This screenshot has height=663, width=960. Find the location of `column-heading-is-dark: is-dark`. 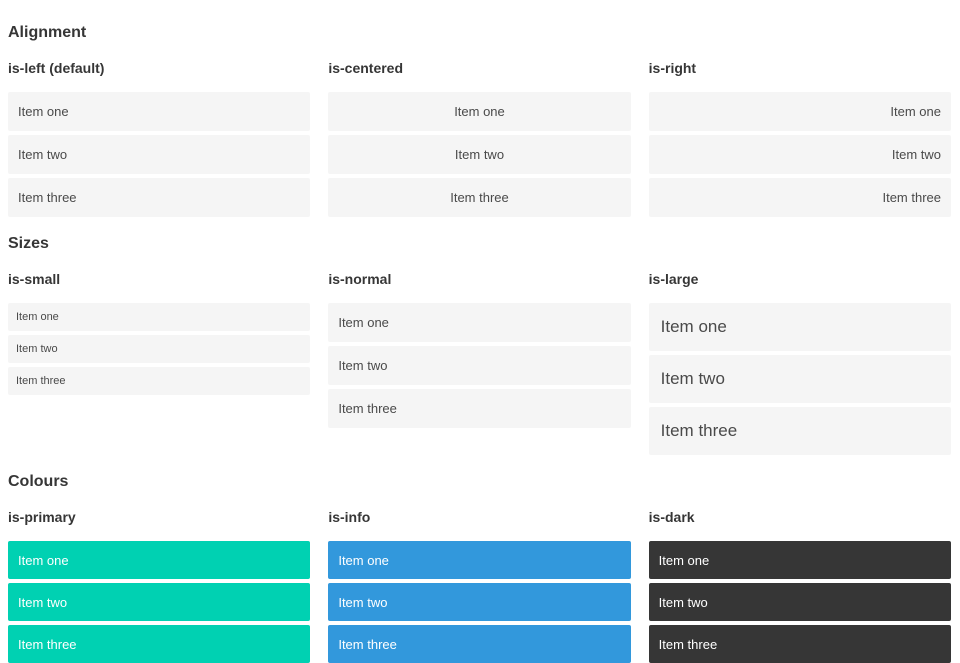

column-heading-is-dark: is-dark is located at coordinates (671, 517).